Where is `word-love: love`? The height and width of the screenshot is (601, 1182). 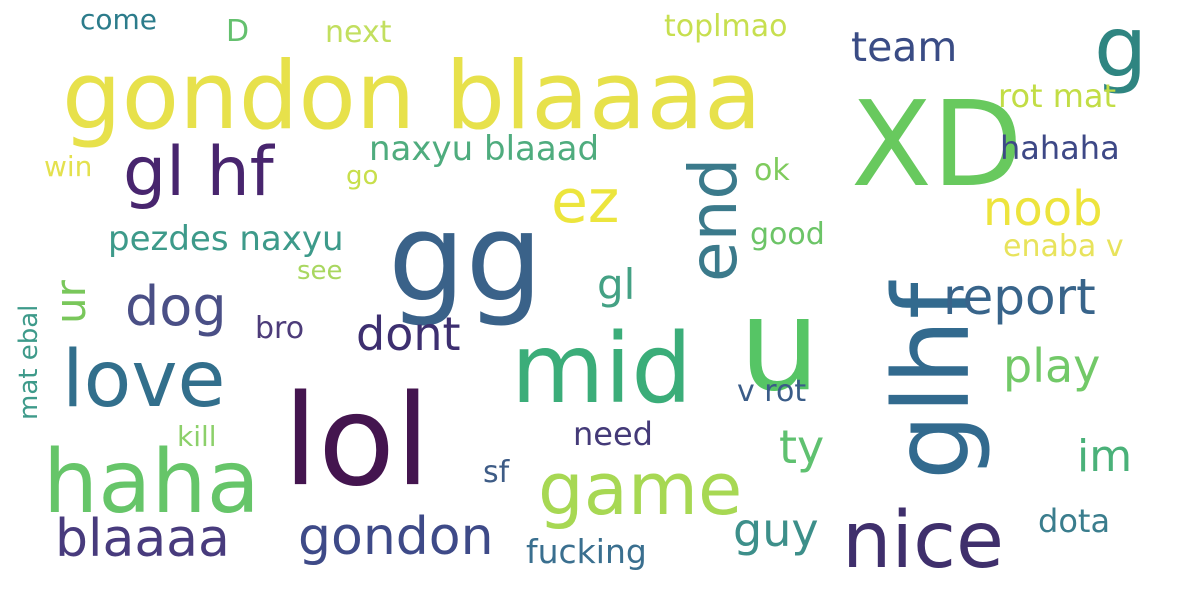
word-love: love is located at coordinates (144, 380).